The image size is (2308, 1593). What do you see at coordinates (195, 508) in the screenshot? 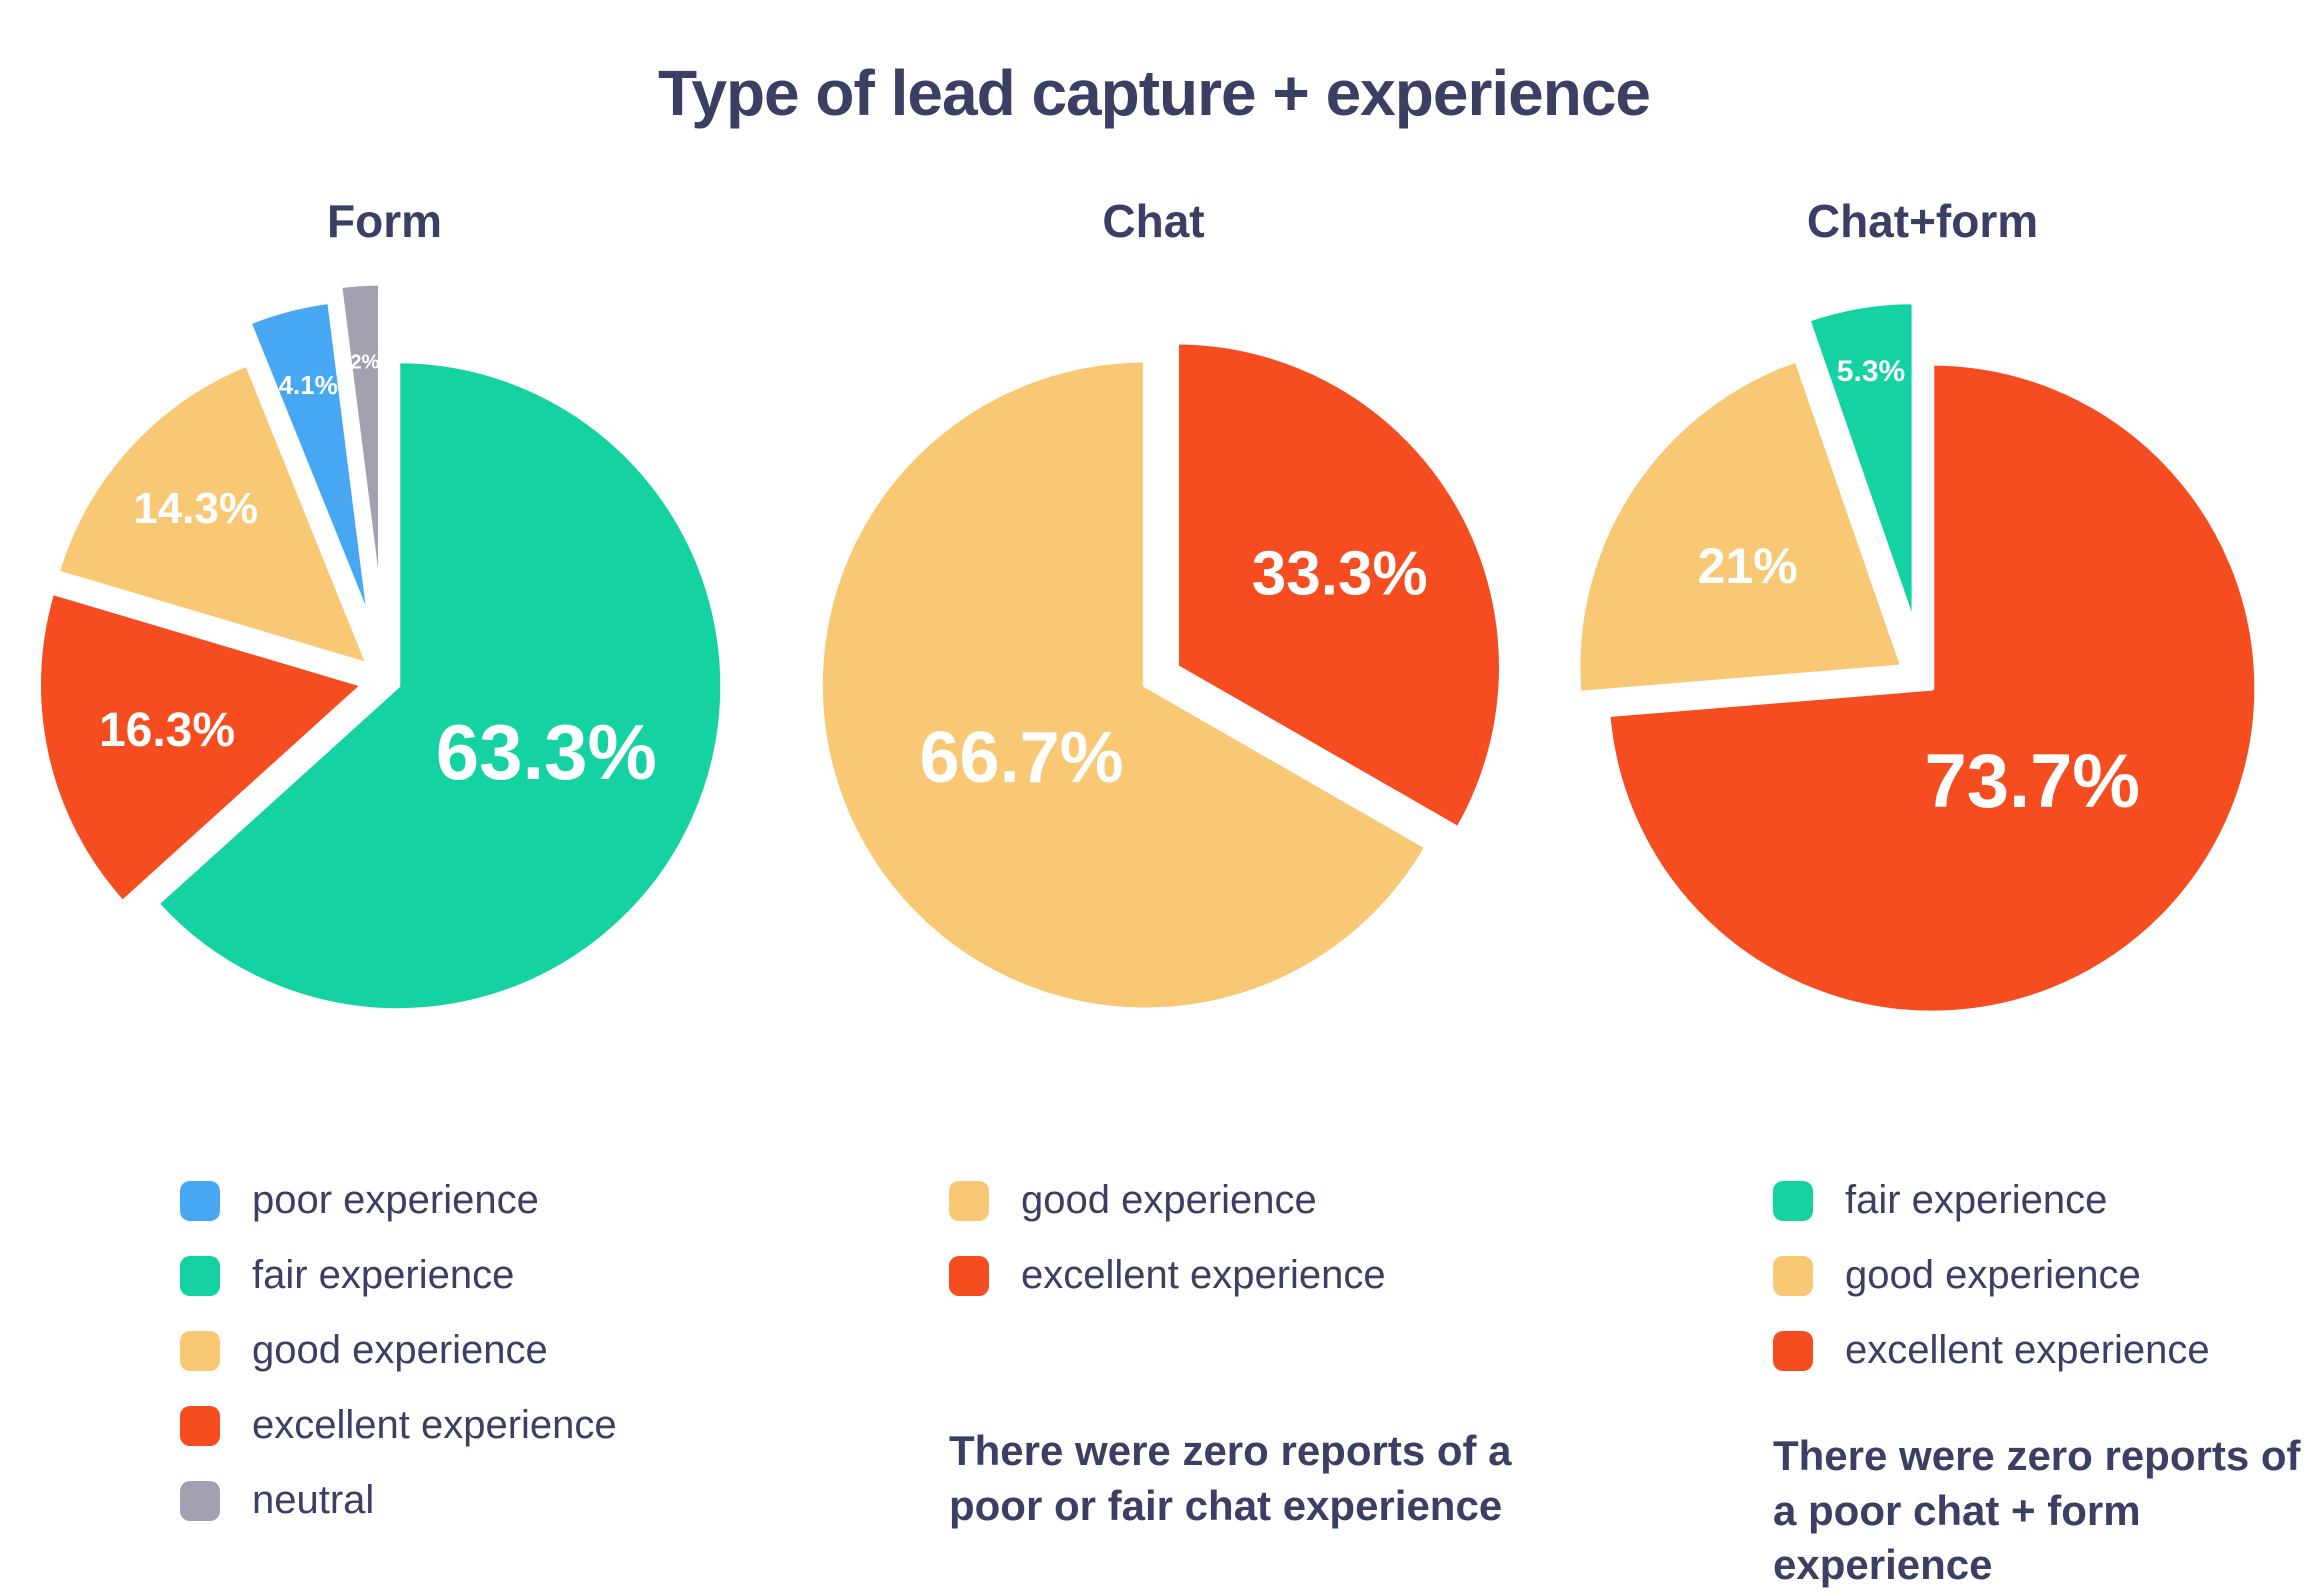
I see `slice-label-good-experience: 14.3%` at bounding box center [195, 508].